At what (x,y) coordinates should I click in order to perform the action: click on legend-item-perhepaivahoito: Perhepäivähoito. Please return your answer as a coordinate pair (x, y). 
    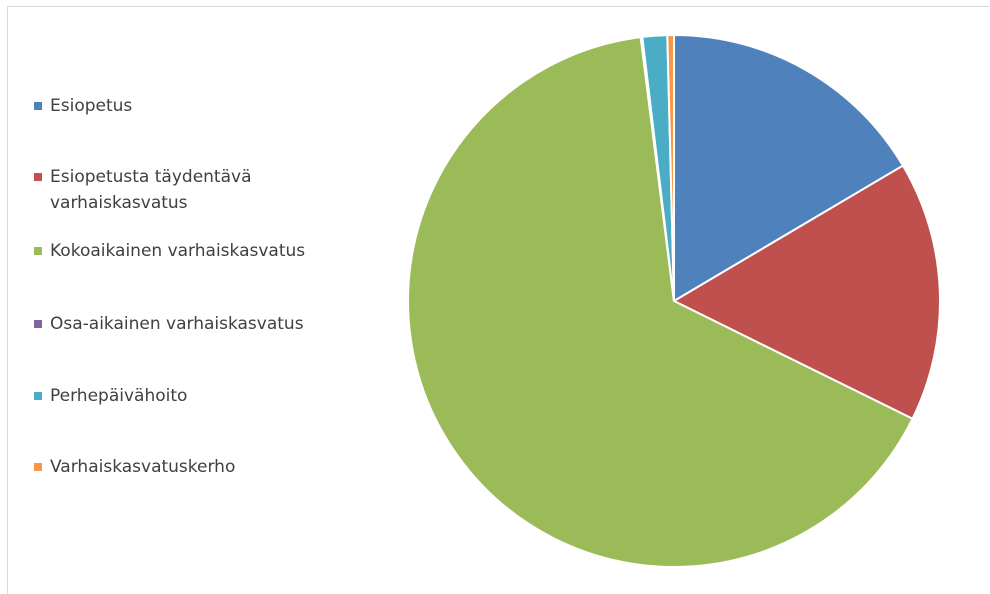
    Looking at the image, I should click on (197, 396).